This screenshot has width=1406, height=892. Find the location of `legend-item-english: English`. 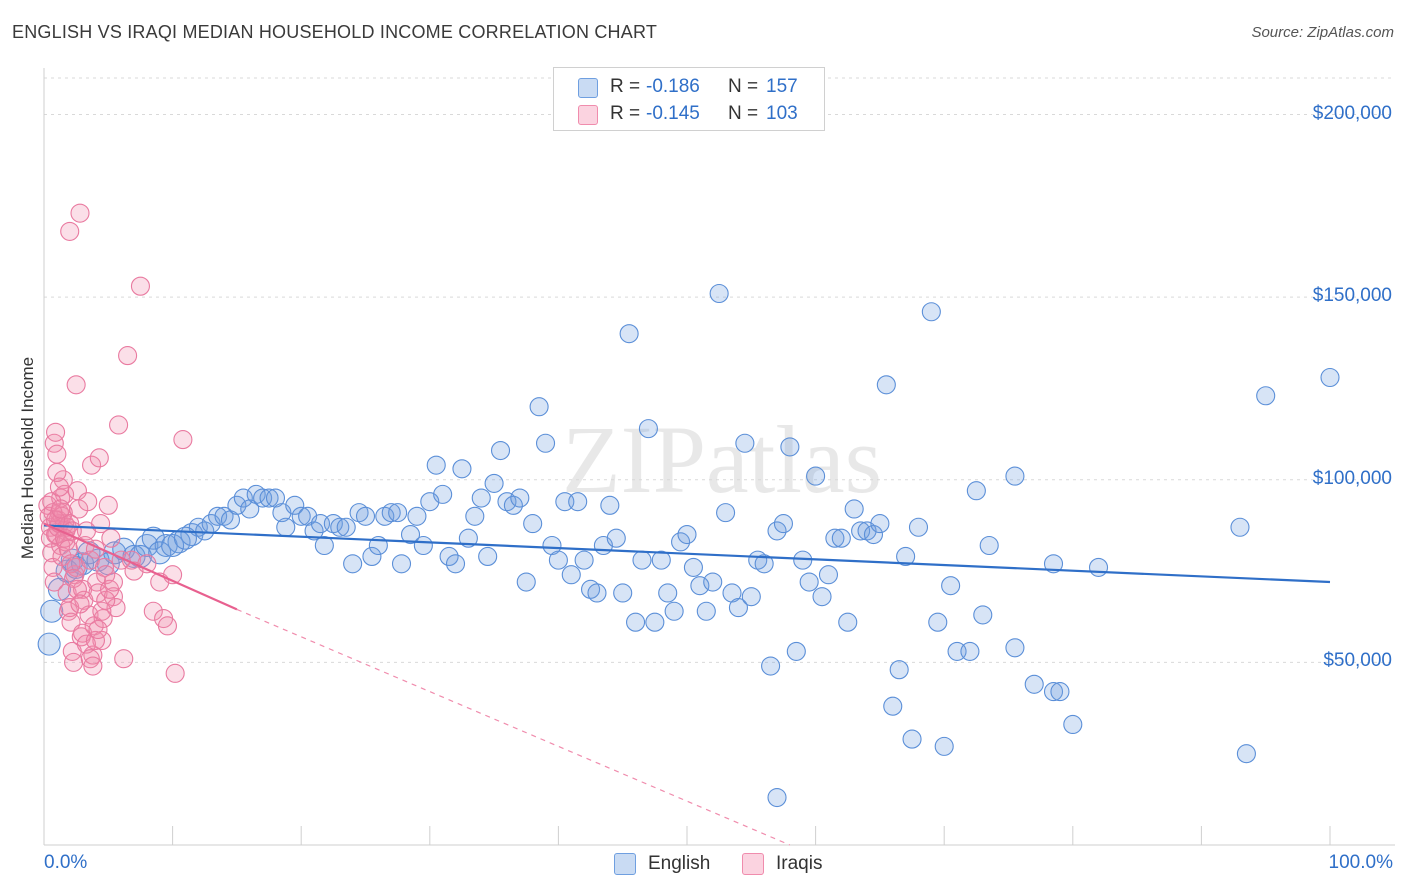

legend-item-english: English is located at coordinates (662, 864).